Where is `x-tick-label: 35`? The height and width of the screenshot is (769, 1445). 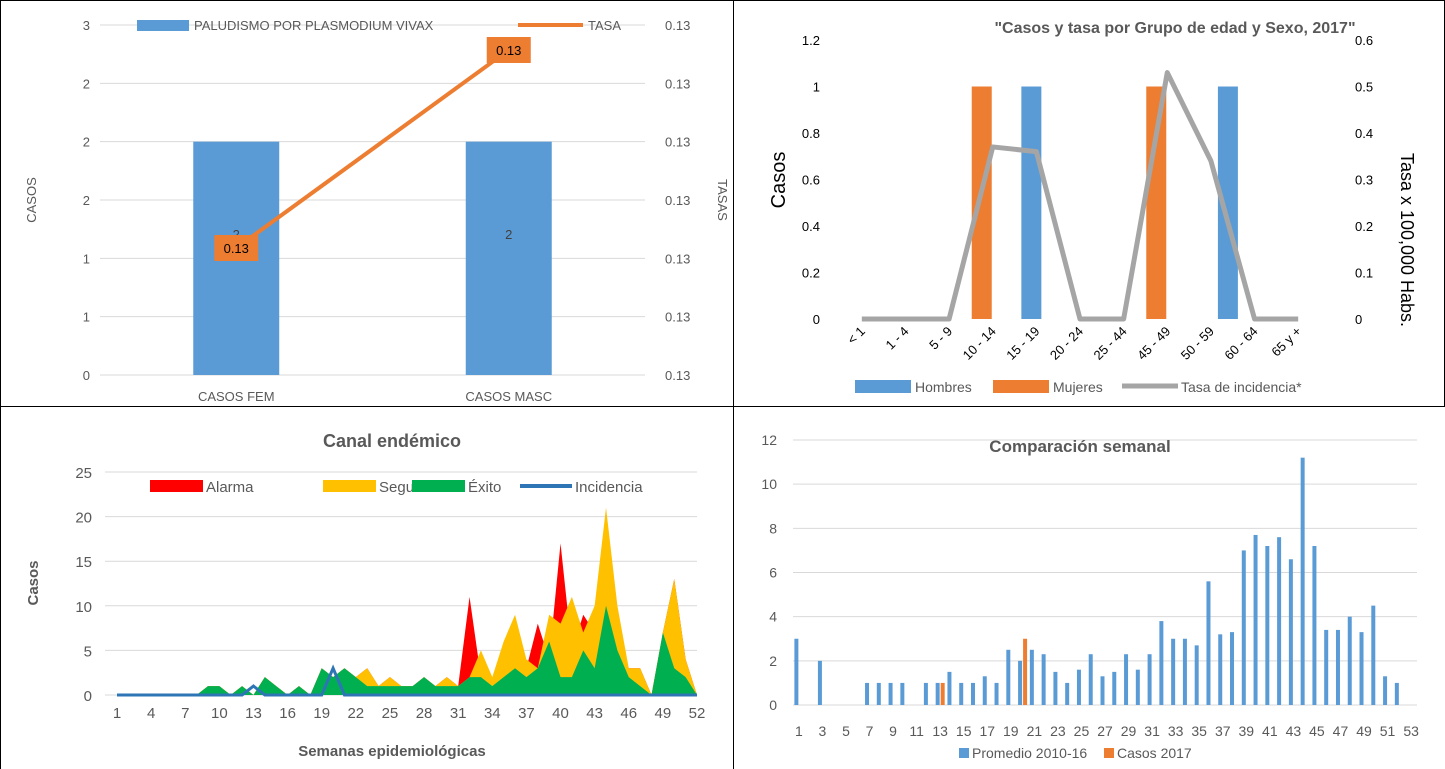
x-tick-label: 35 is located at coordinates (1199, 731).